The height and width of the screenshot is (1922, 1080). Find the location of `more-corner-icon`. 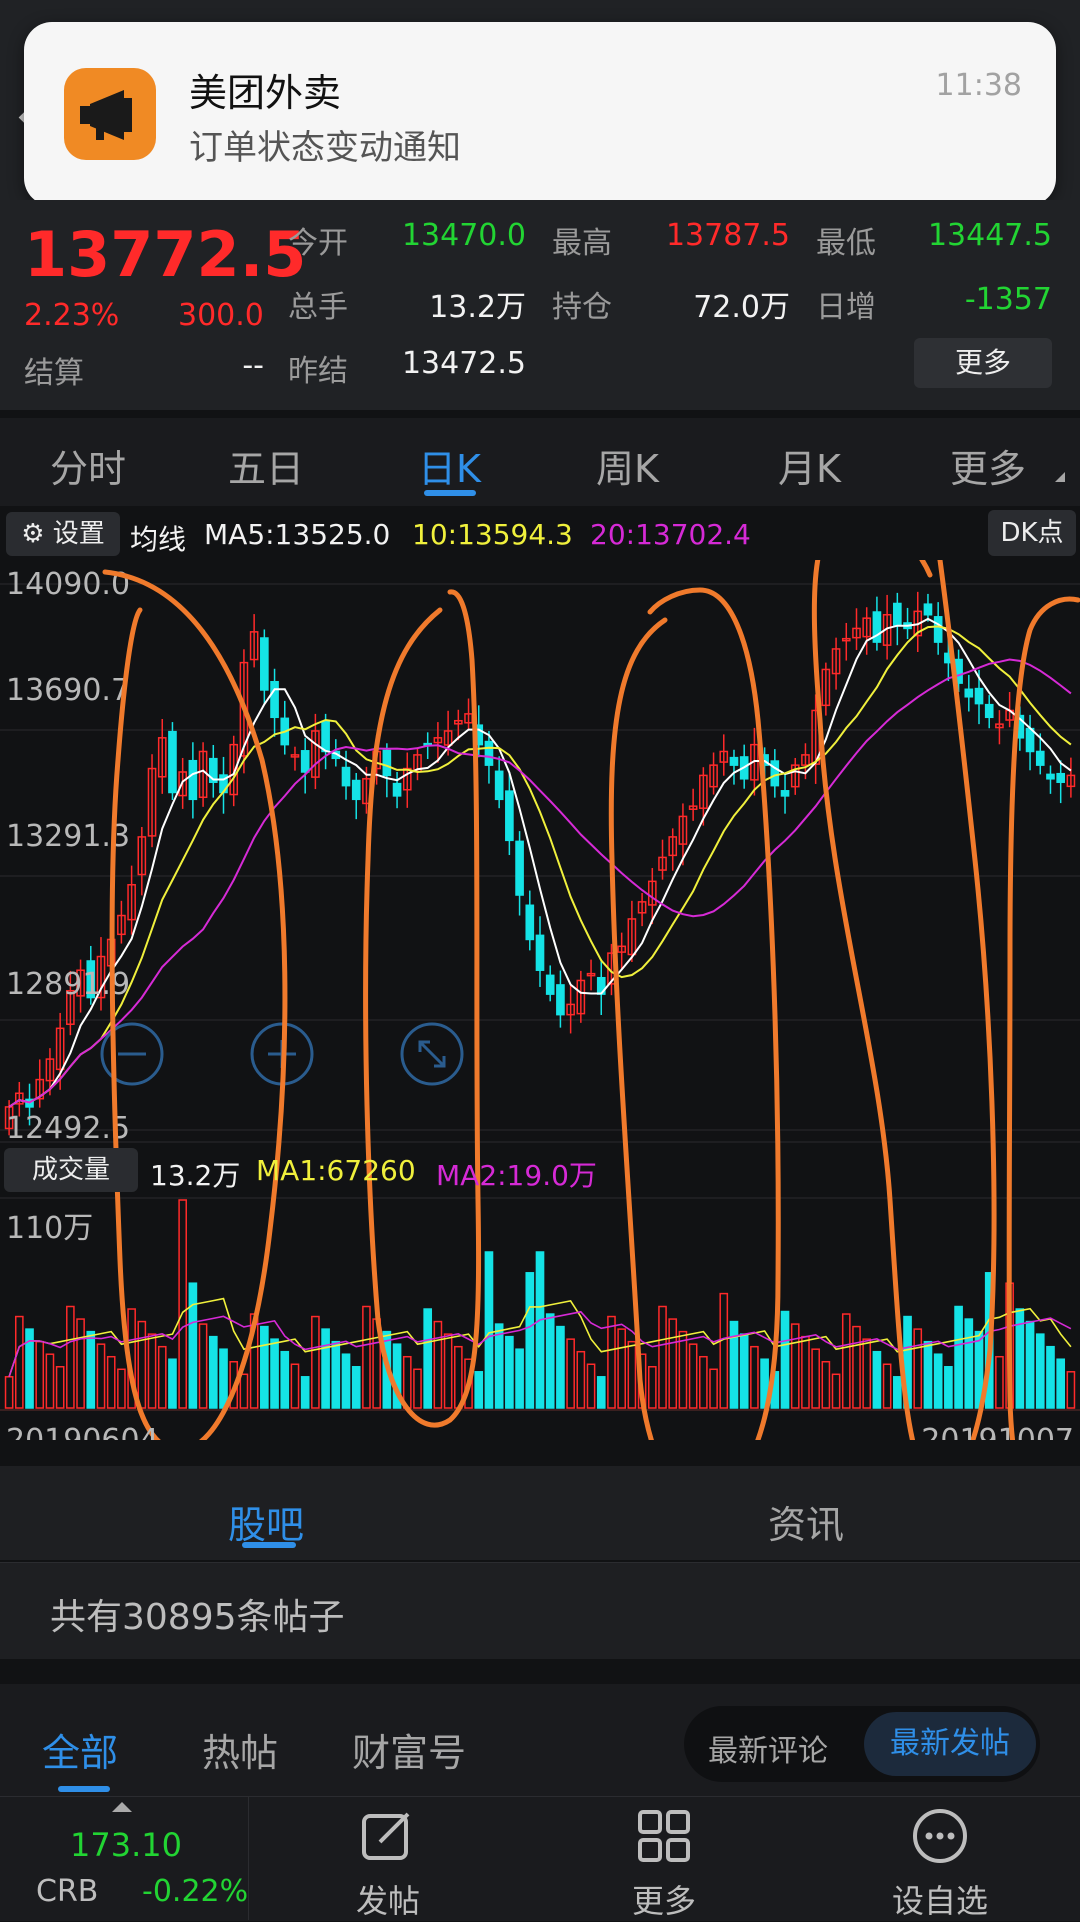

more-corner-icon is located at coordinates (1060, 477).